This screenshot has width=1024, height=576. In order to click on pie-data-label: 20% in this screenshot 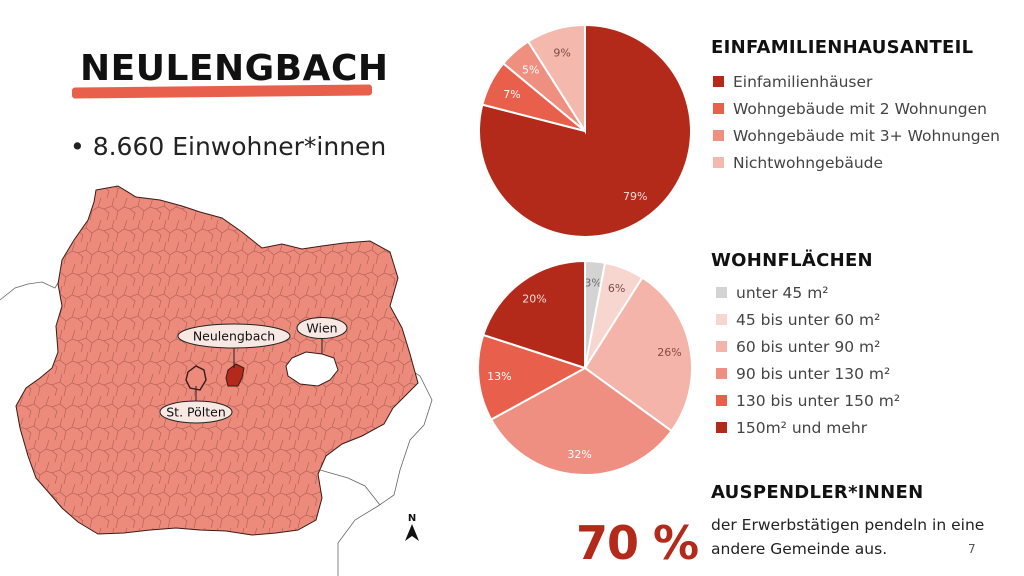, I will do `click(534, 298)`.